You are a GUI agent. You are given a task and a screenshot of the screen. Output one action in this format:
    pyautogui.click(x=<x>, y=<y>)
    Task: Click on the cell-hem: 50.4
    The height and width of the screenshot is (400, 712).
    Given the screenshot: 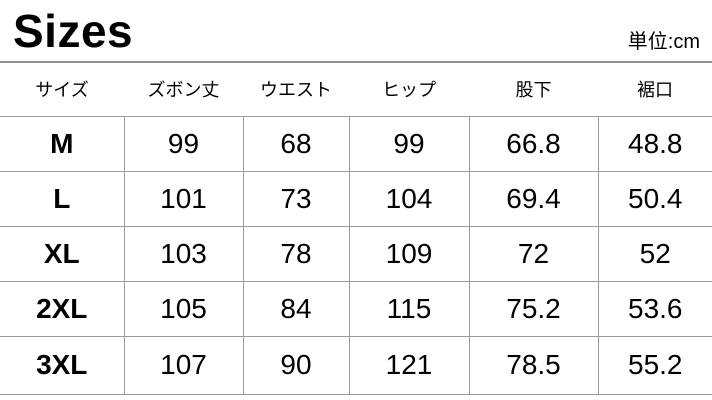 What is the action you would take?
    pyautogui.click(x=654, y=198)
    